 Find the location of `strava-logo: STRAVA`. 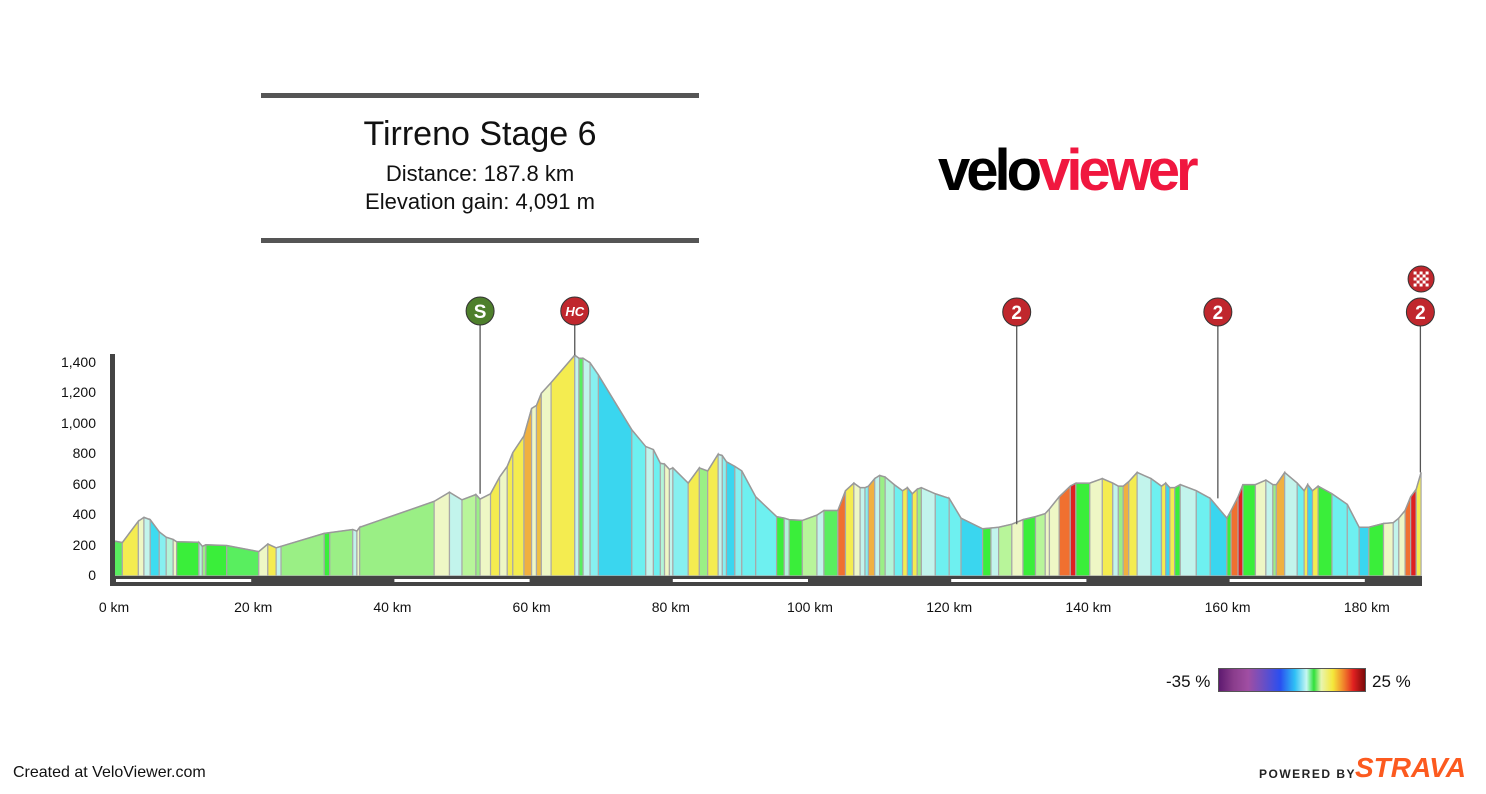

strava-logo: STRAVA is located at coordinates (1410, 767).